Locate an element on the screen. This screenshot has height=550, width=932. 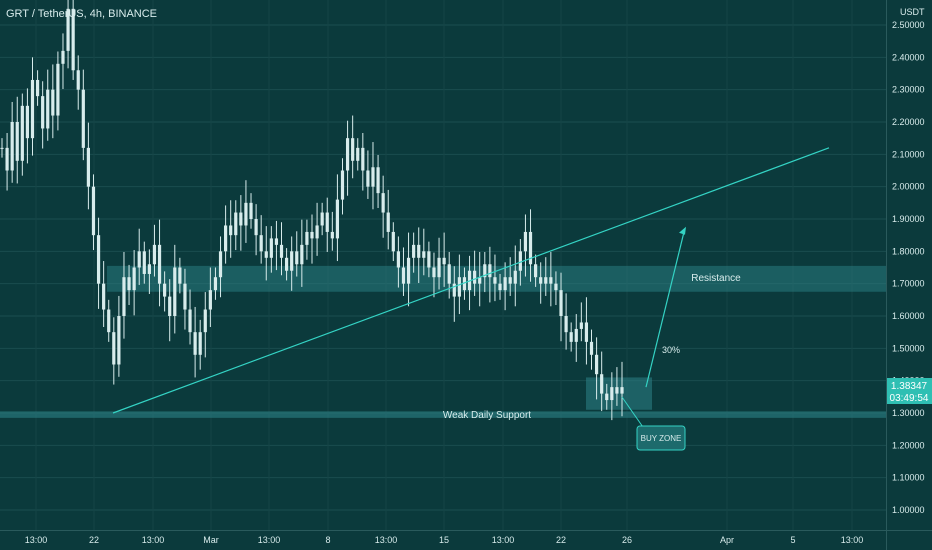
support-zone is located at coordinates (443, 414).